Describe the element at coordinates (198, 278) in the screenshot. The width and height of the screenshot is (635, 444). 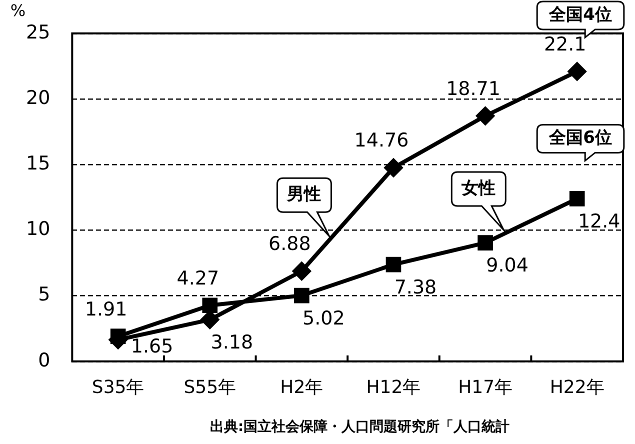
I see `data-label: 4.27` at that location.